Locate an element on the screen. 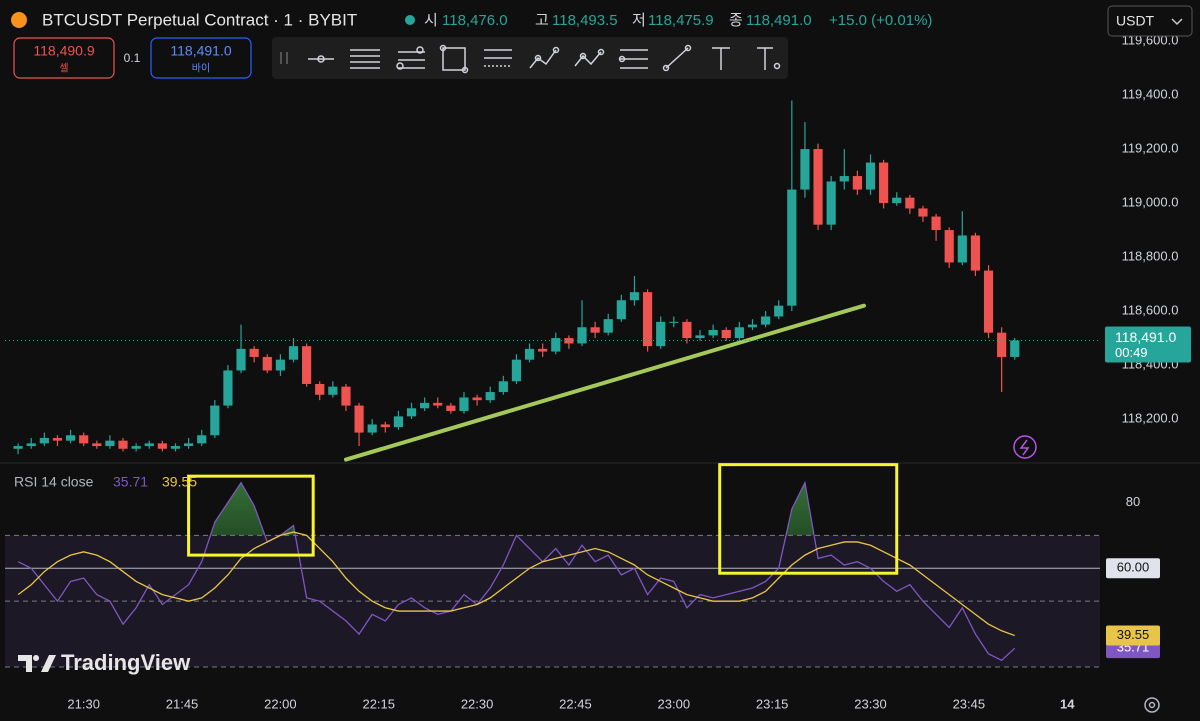  sell-price: 118,490.9 is located at coordinates (63, 51).